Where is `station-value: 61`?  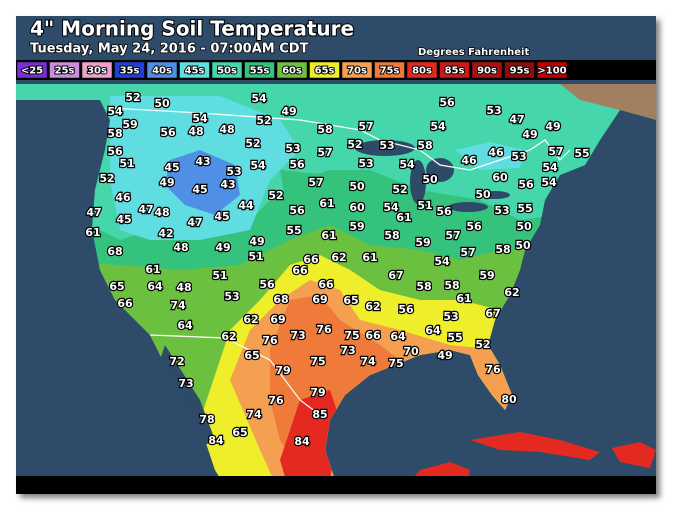
station-value: 61 is located at coordinates (403, 217).